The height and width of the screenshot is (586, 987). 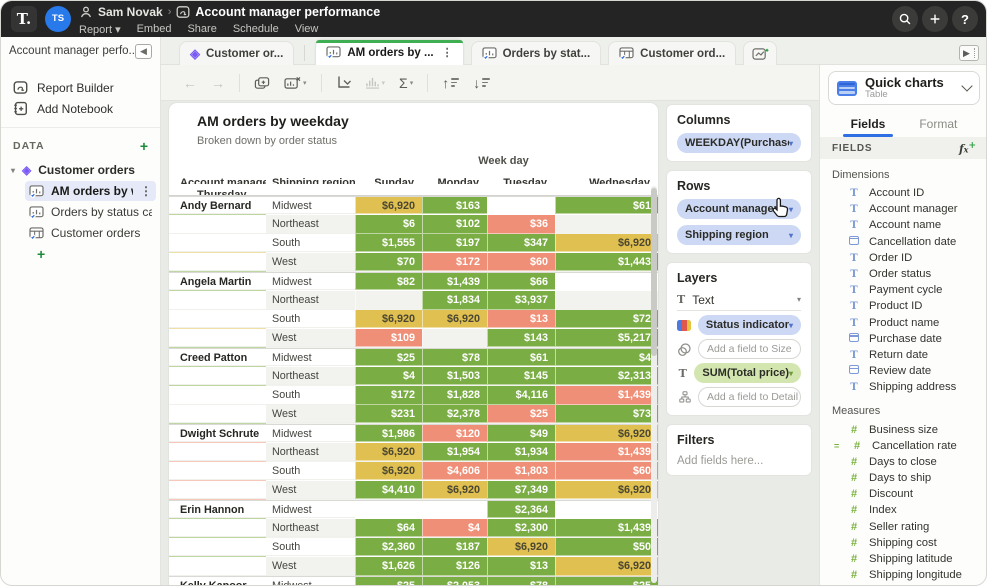 I want to click on data-cell: $60, so click(x=606, y=471).